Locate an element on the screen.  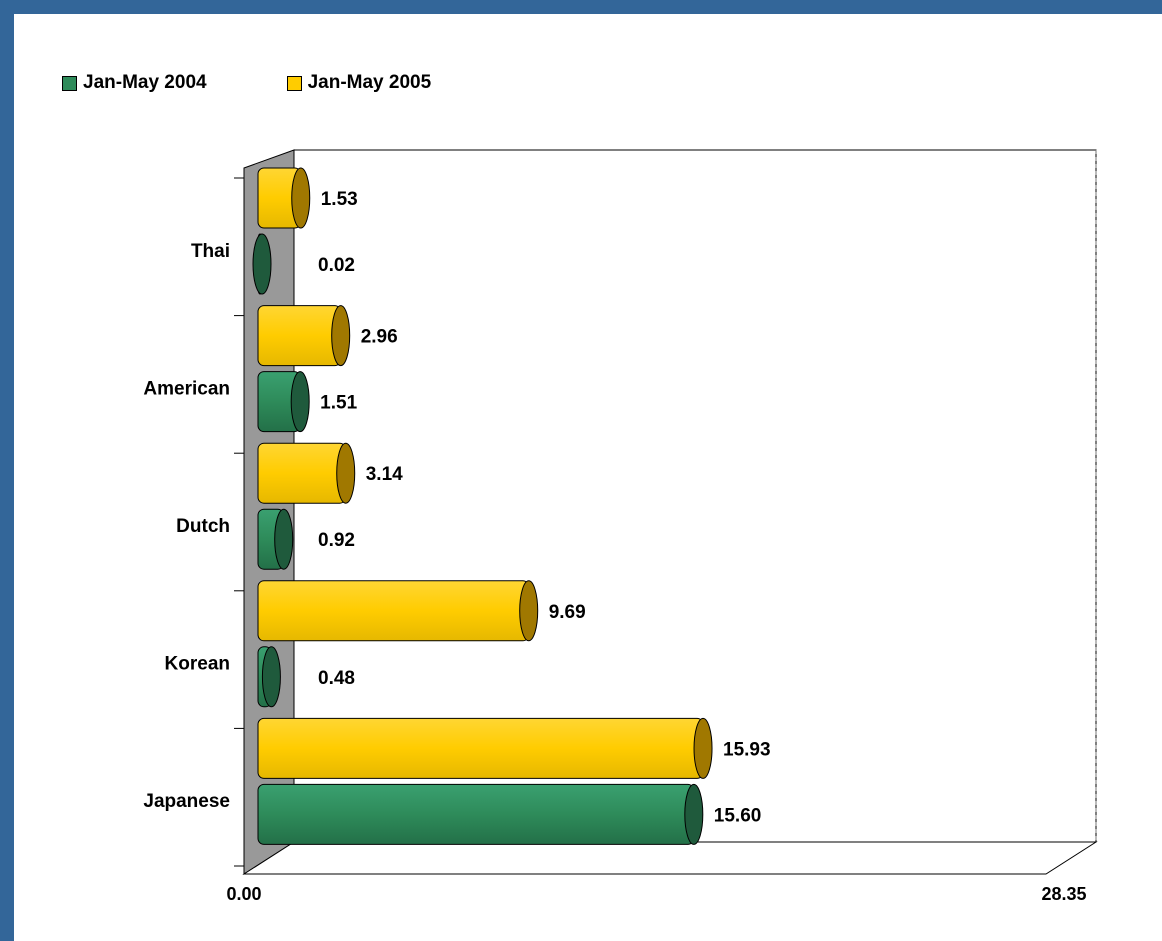
value-label: 9.69 is located at coordinates (567, 612).